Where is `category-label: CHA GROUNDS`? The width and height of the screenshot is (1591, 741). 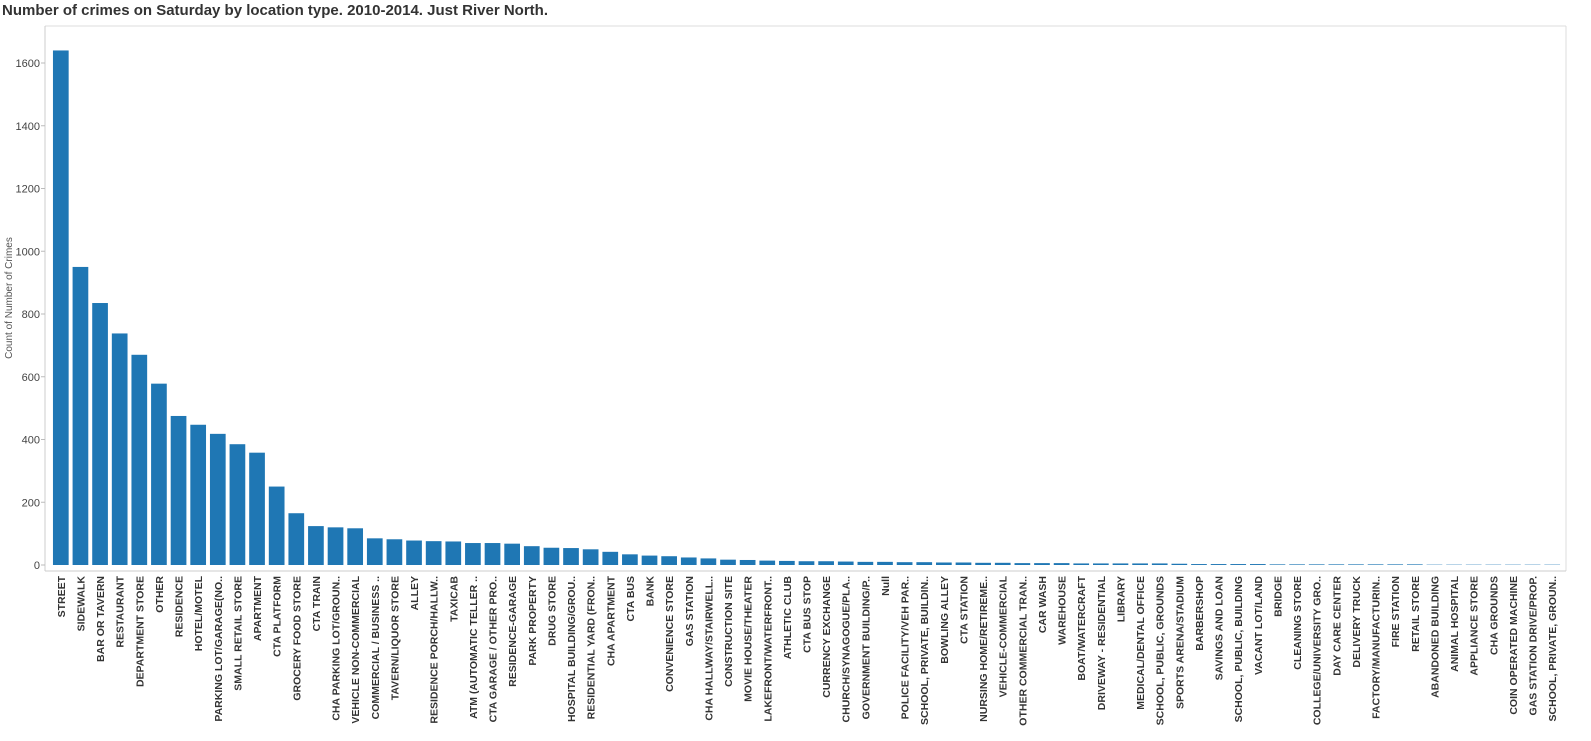 category-label: CHA GROUNDS is located at coordinates (1494, 615).